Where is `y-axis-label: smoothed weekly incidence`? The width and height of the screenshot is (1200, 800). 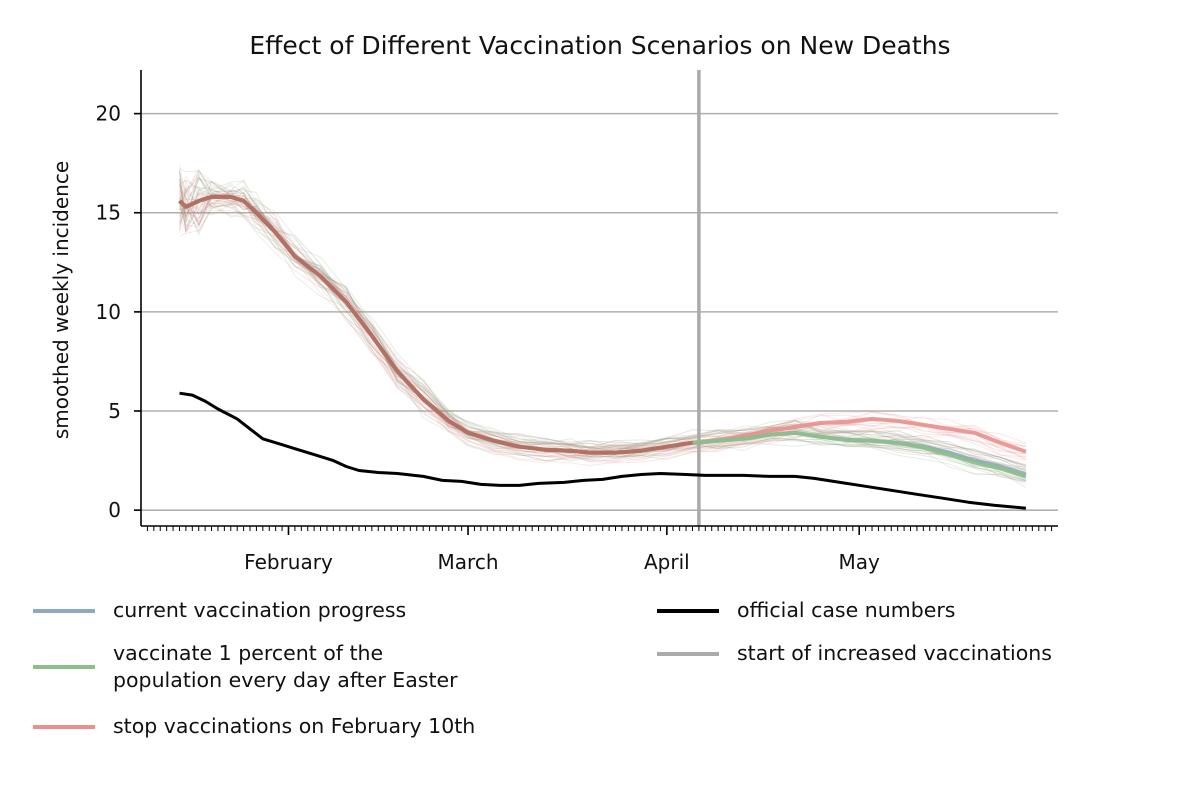 y-axis-label: smoothed weekly incidence is located at coordinates (61, 300).